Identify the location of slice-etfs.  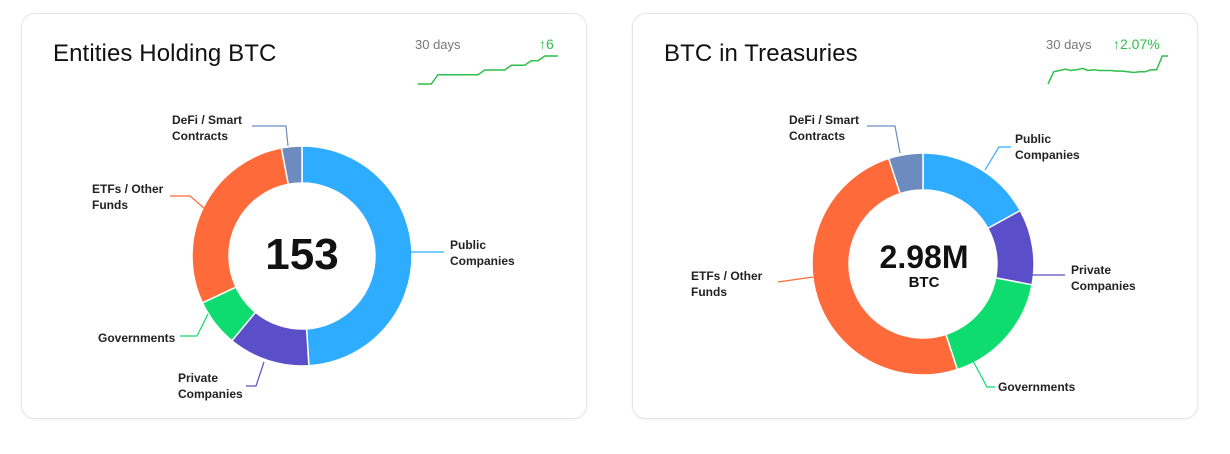
(885, 266).